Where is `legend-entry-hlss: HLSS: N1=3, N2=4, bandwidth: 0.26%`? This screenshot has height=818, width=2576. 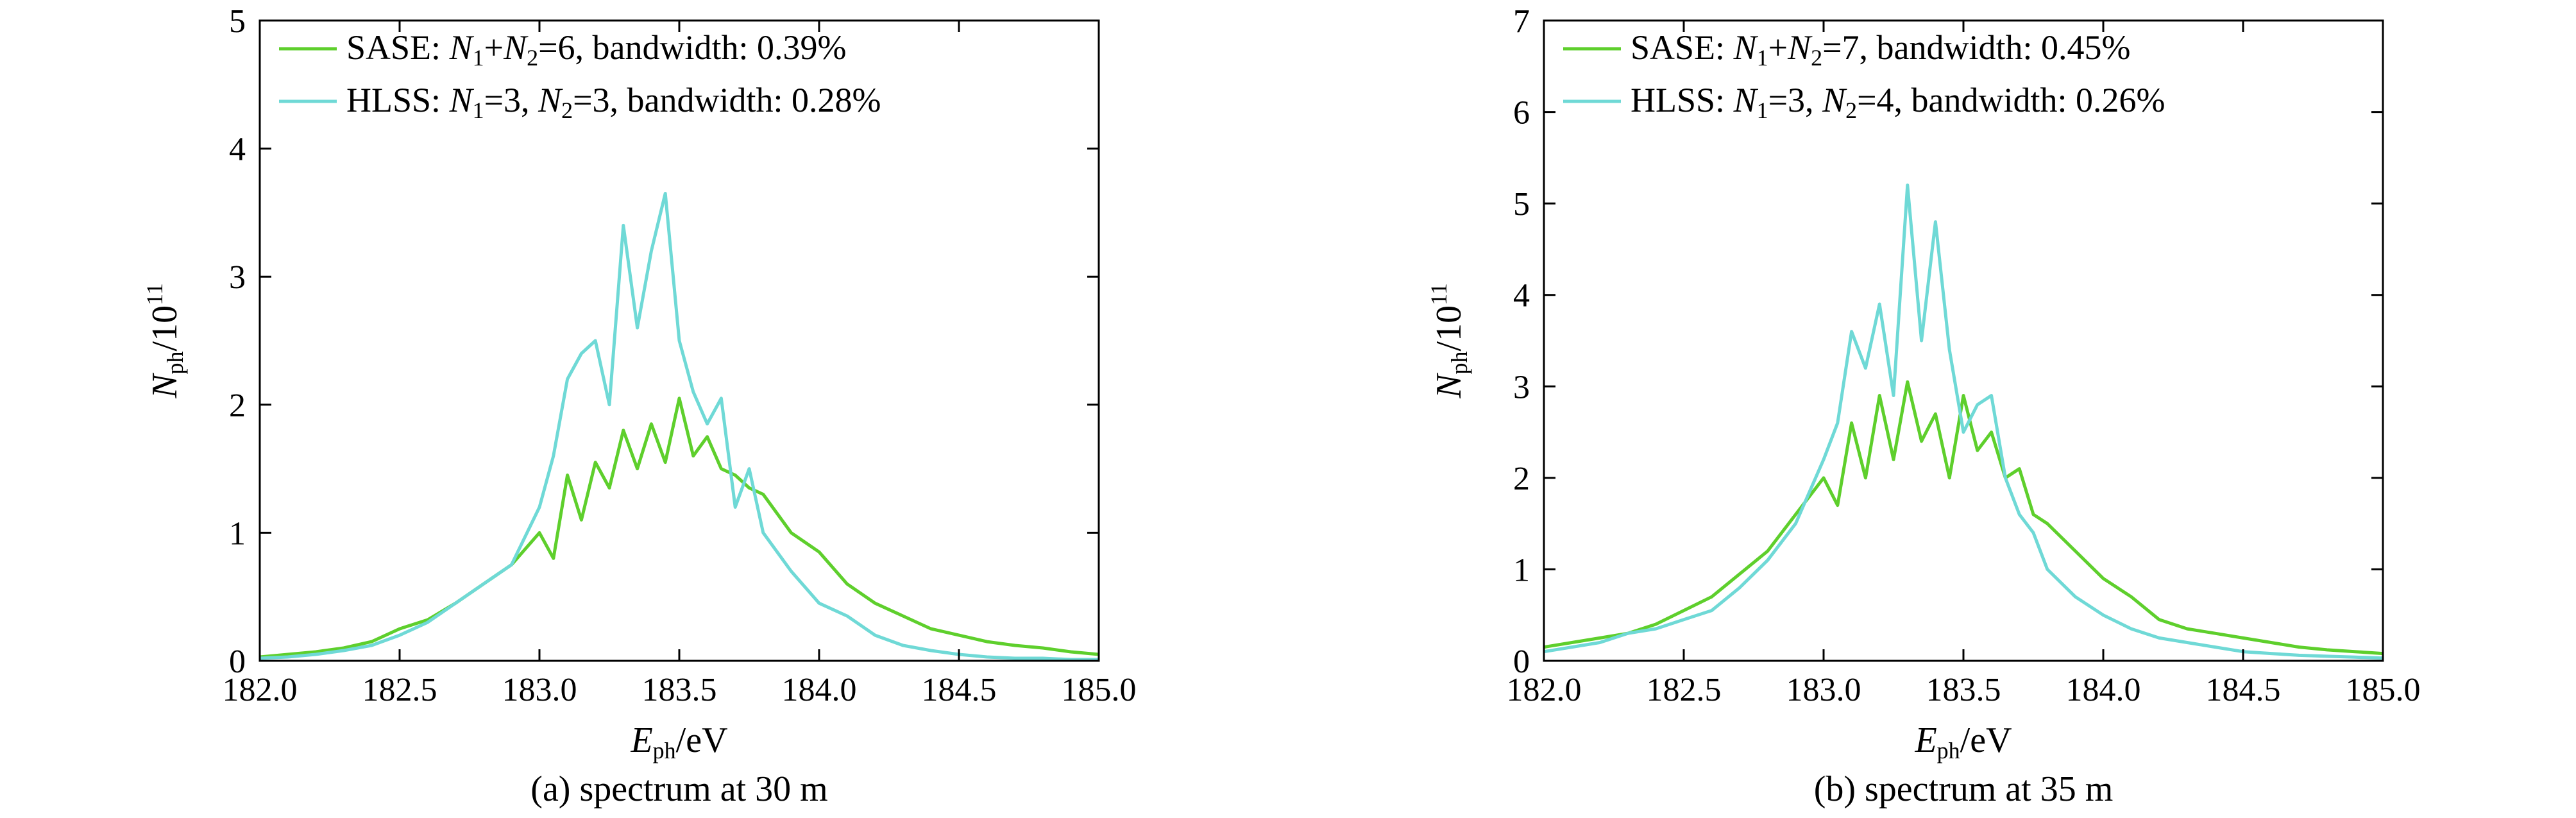 legend-entry-hlss: HLSS: N1=3, N2=4, bandwidth: 0.26% is located at coordinates (1898, 102).